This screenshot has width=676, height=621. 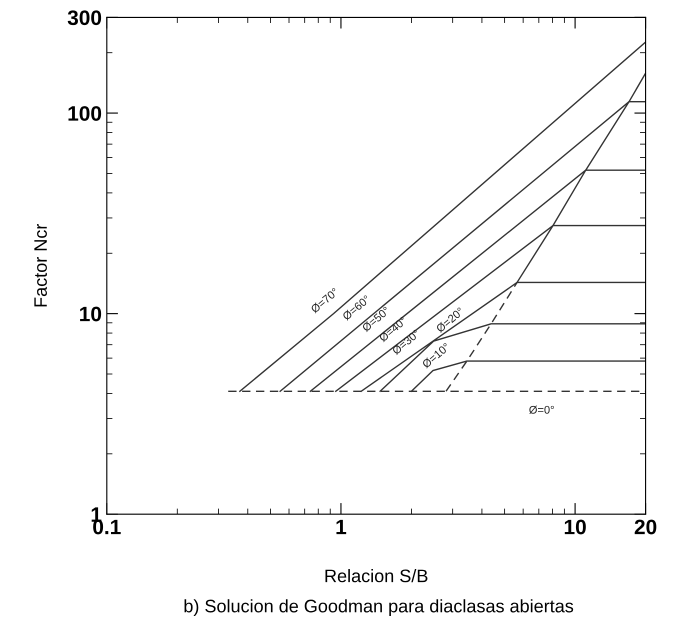 I want to click on annotation: Ø=0°, so click(x=541, y=410).